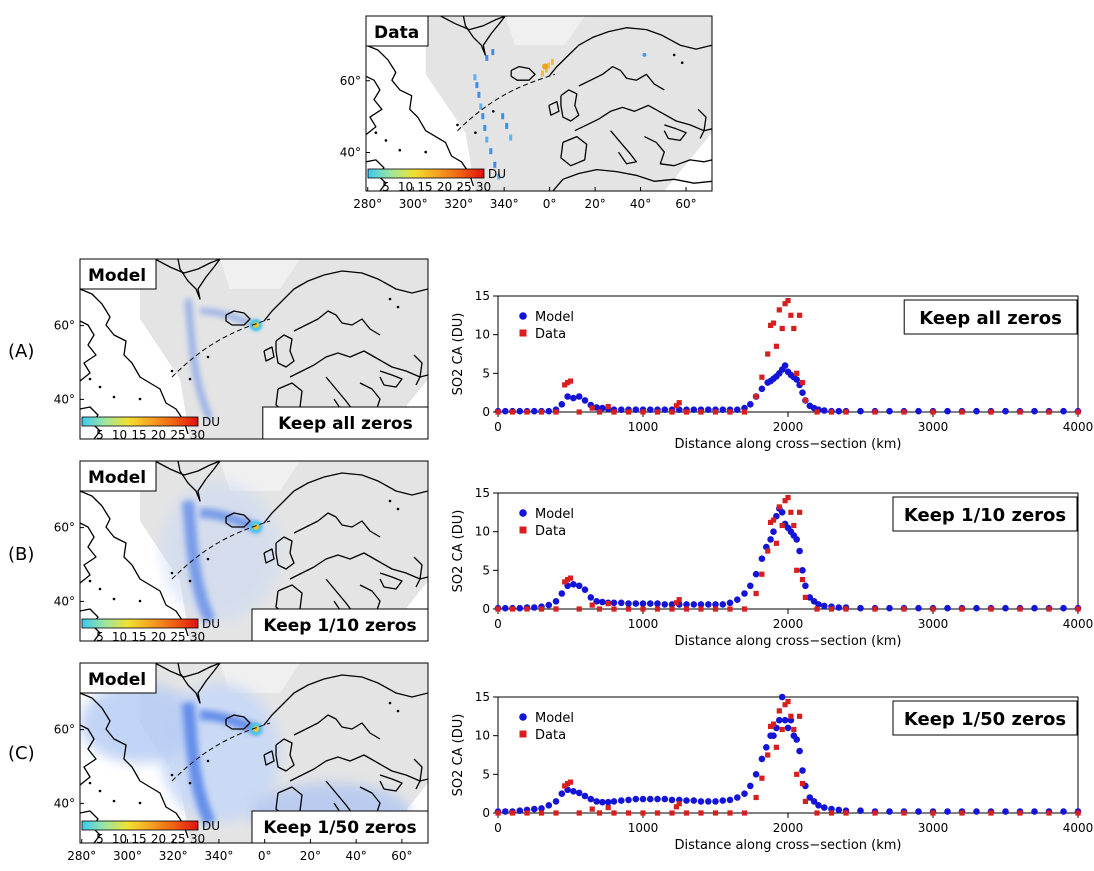  What do you see at coordinates (127, 856) in the screenshot?
I see `lon-tick-label: 300°` at bounding box center [127, 856].